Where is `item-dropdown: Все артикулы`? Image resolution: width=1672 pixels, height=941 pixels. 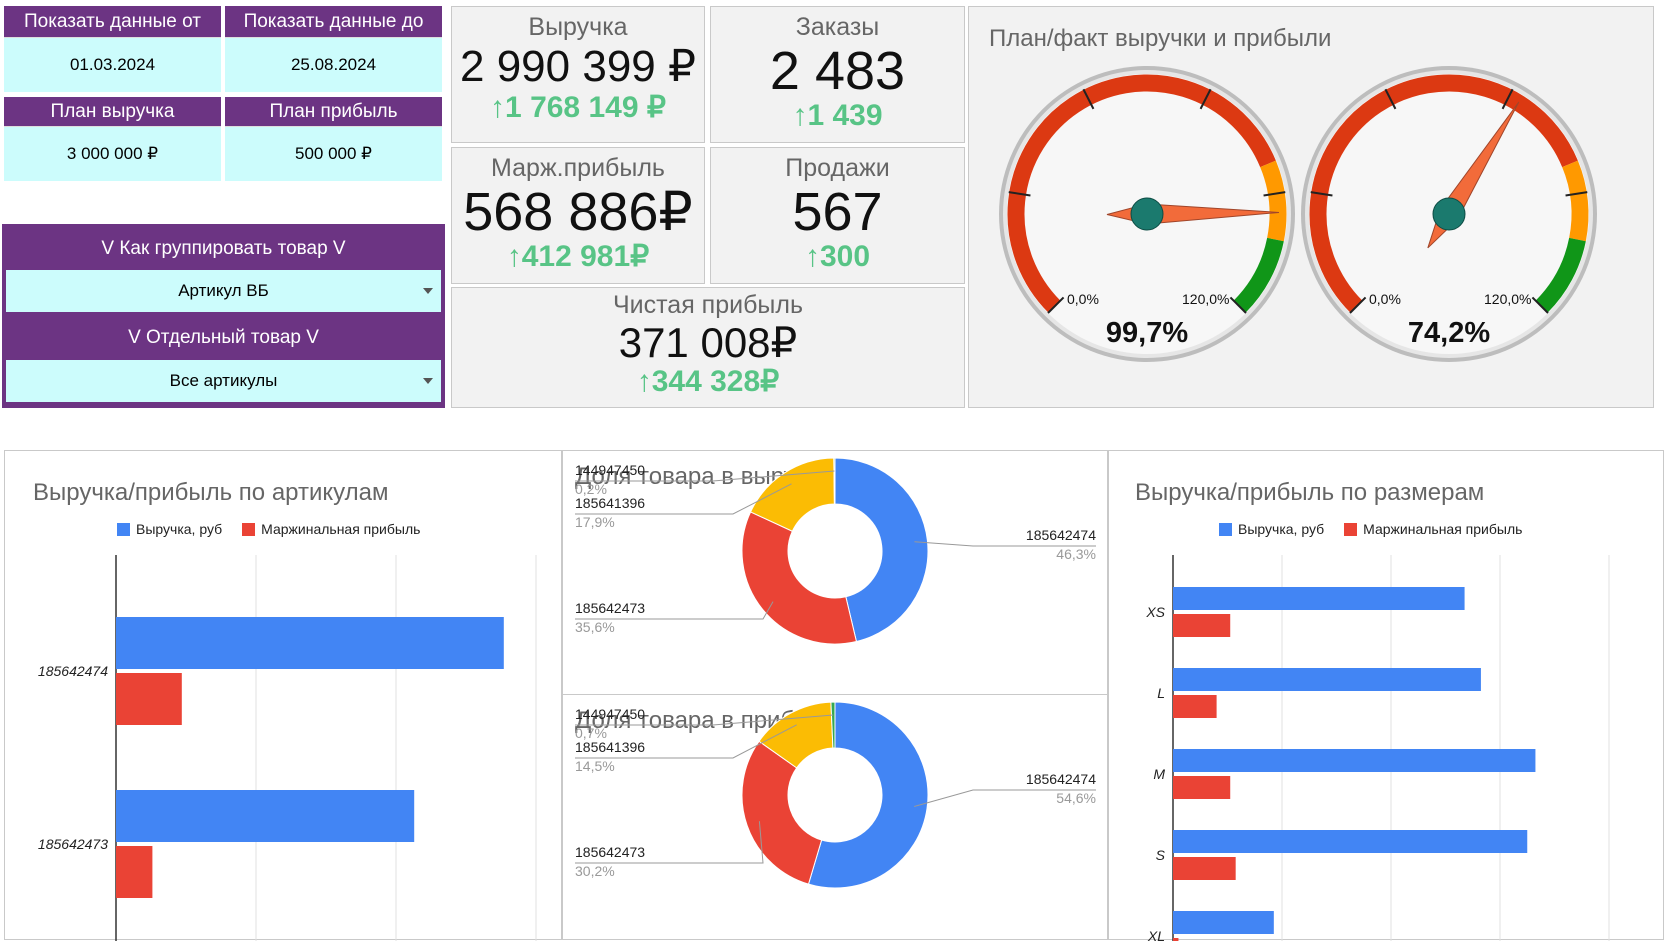 item-dropdown: Все артикулы is located at coordinates (223, 381).